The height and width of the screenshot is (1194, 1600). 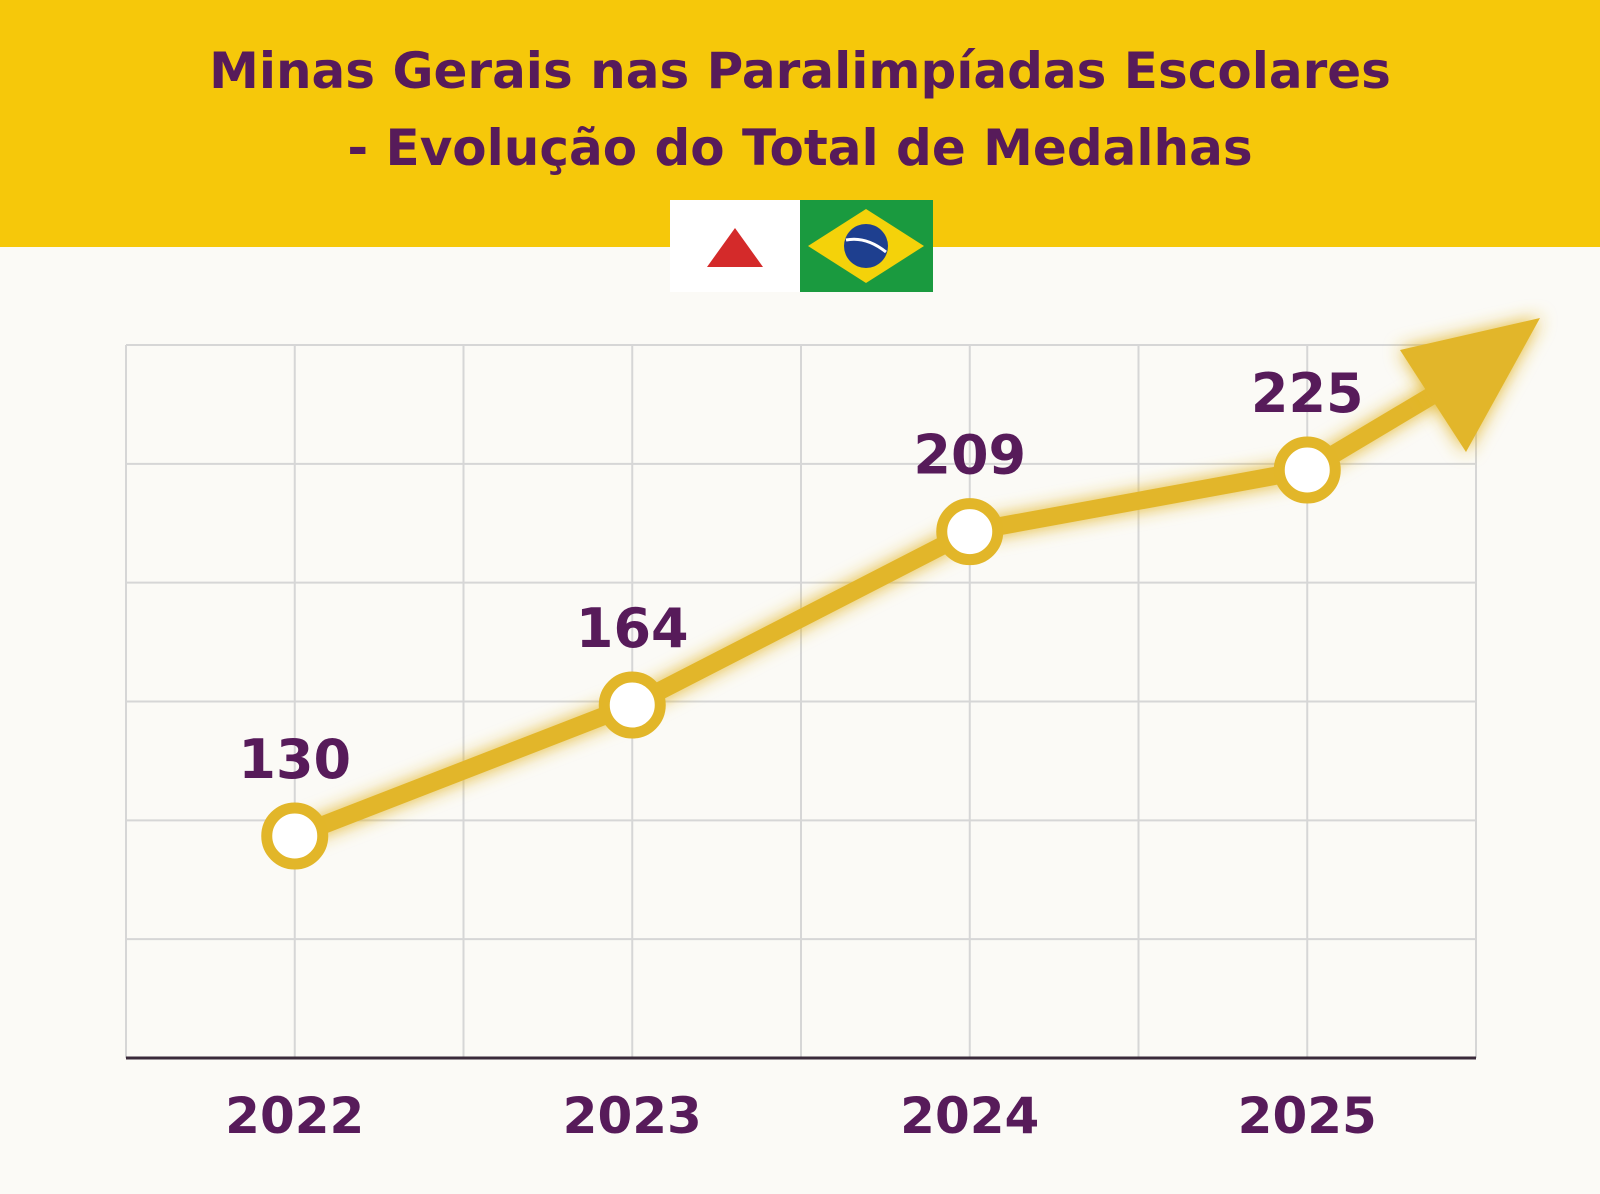 What do you see at coordinates (1307, 1116) in the screenshot?
I see `x-tick-label: 2025` at bounding box center [1307, 1116].